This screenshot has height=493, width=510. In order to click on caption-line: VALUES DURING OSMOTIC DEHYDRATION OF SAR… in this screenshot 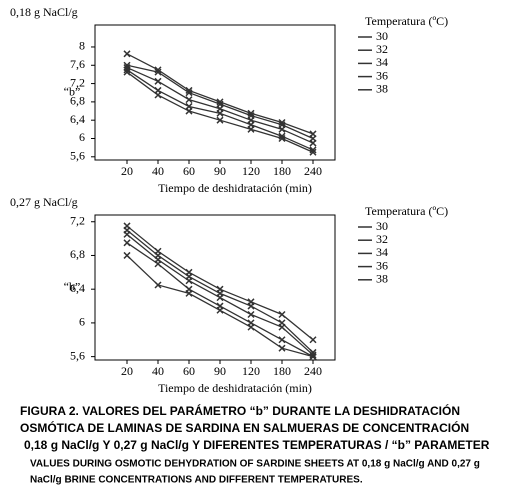, I will do `click(255, 464)`.